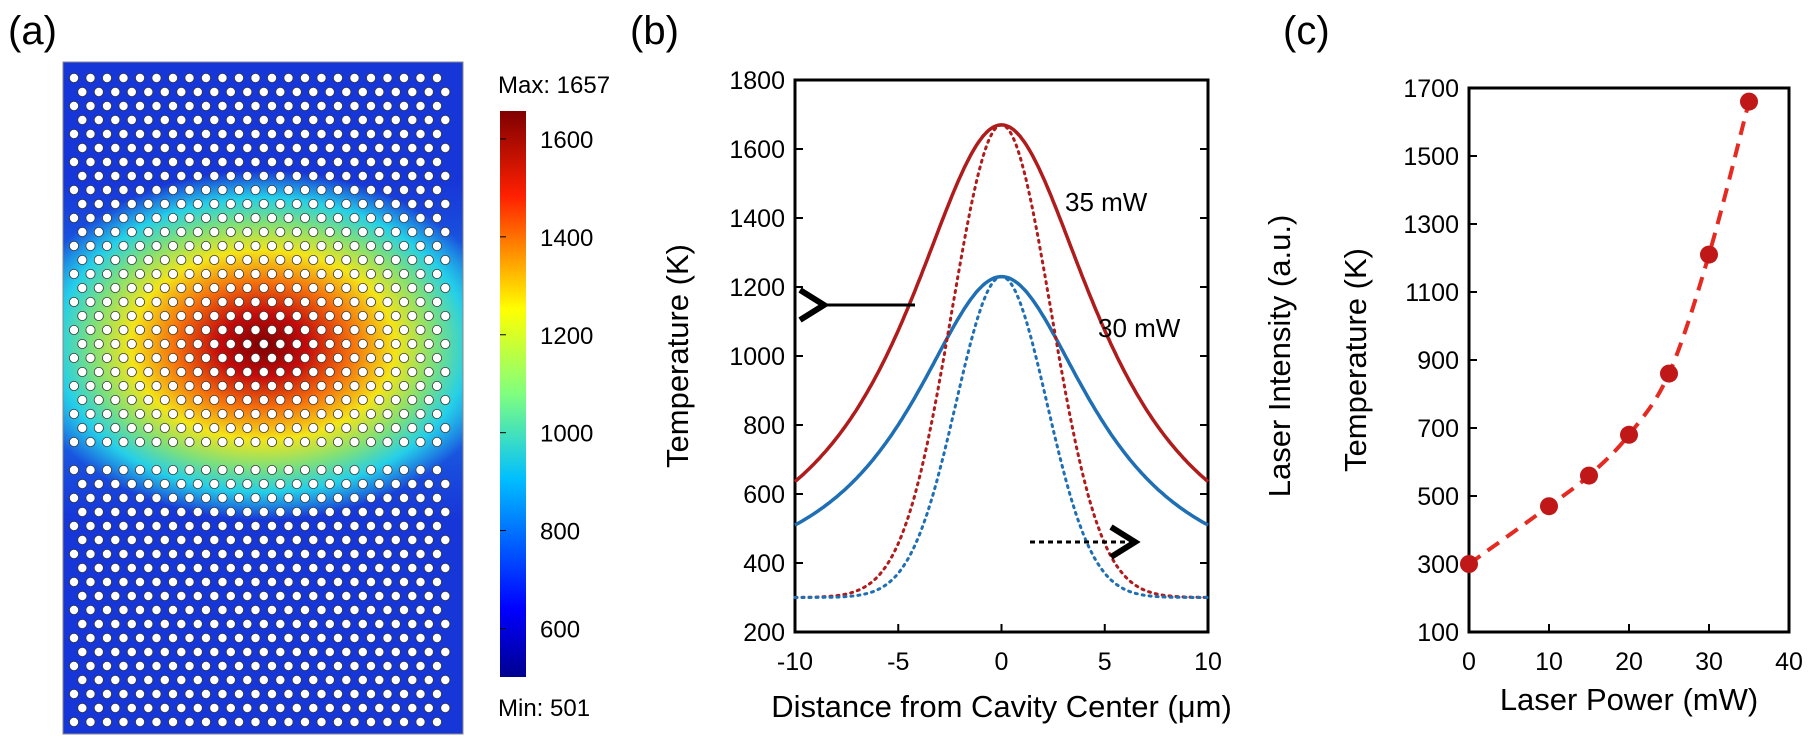 Image resolution: width=1813 pixels, height=756 pixels. Describe the element at coordinates (1139, 328) in the screenshot. I see `legend-30mw: 30 mW` at that location.